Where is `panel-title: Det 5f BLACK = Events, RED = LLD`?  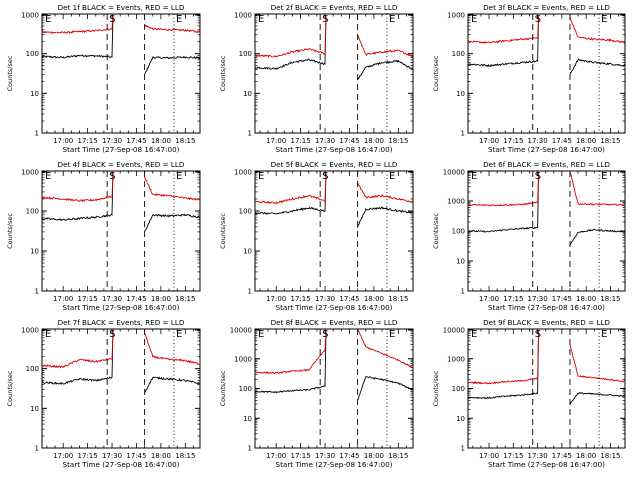 panel-title: Det 5f BLACK = Events, RED = LLD is located at coordinates (334, 164).